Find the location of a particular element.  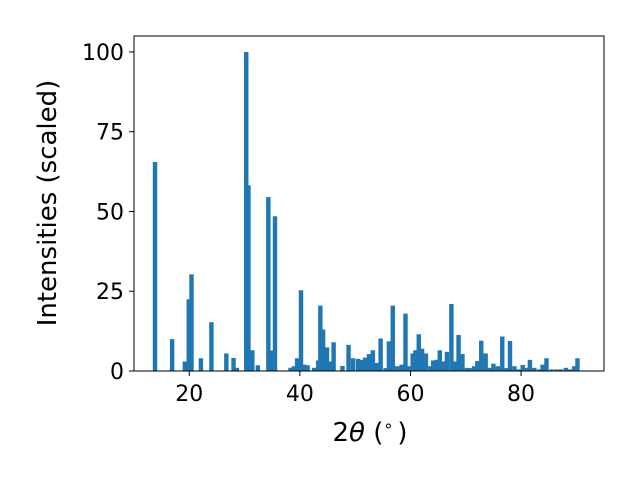

x-tick-label: 20 is located at coordinates (189, 394).